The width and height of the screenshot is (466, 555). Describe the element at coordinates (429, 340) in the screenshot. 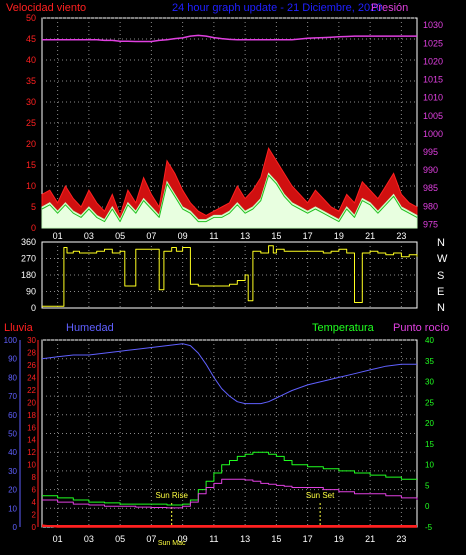

I see `temperature-tick-label: 40` at that location.